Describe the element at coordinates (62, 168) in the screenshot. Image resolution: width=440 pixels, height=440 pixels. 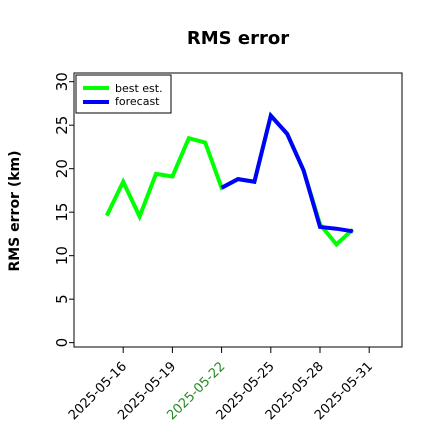
I see `y-tick-label: 20` at that location.